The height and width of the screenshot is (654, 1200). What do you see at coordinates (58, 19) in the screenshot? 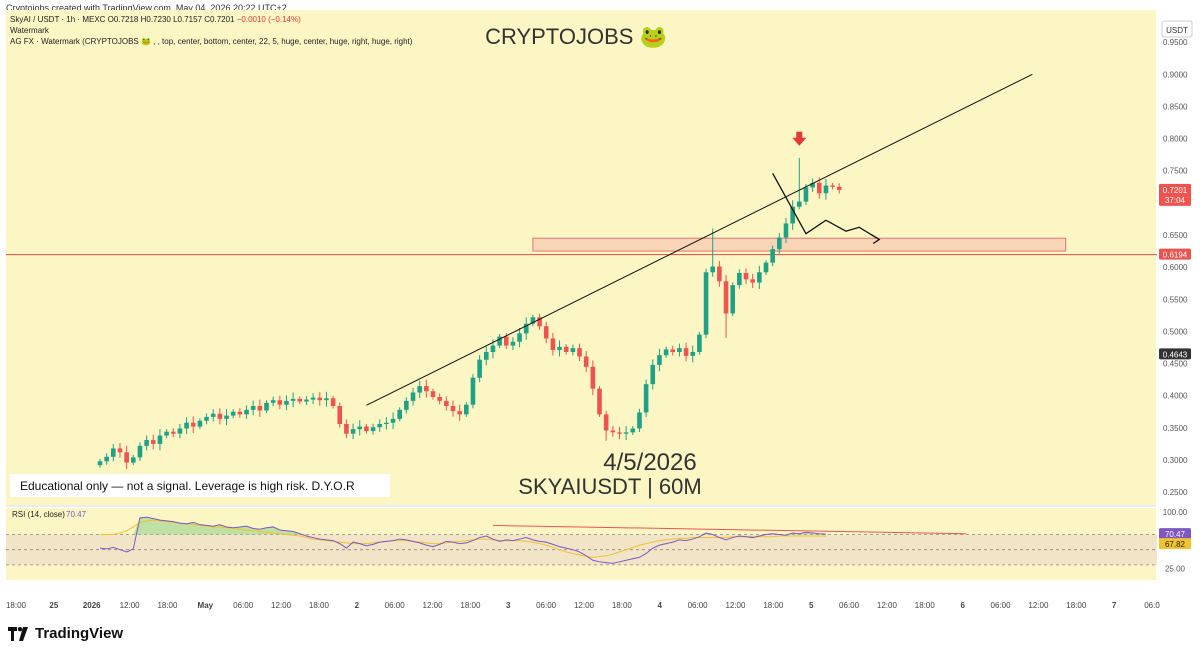
I see `legend-symbol: SkyAI / USDT · 1h · MEXC` at bounding box center [58, 19].